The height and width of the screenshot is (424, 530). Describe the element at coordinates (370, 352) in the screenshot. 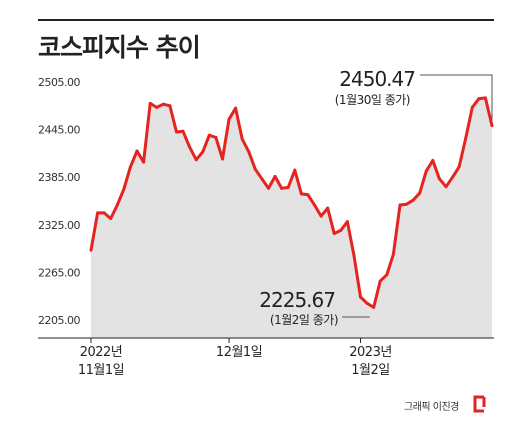

I see `x-tick-label: 2023년` at that location.